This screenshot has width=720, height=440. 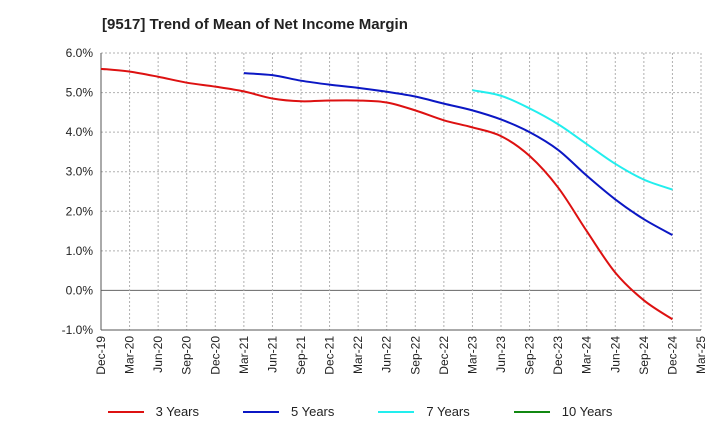 What do you see at coordinates (360, 411) in the screenshot?
I see `legend: 3 Years 5 Years 7 Years 10 Years` at bounding box center [360, 411].